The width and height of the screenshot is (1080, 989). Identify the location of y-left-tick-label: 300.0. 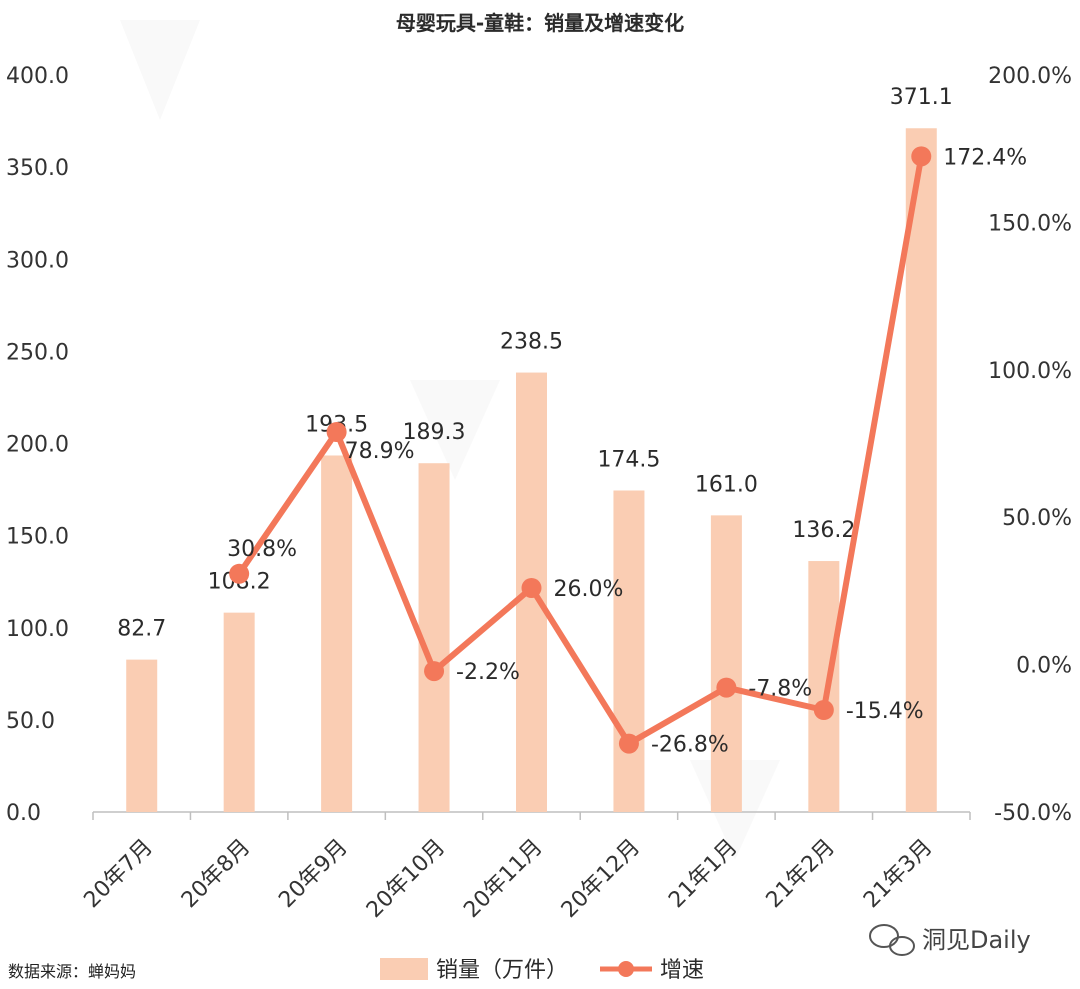
(37, 260).